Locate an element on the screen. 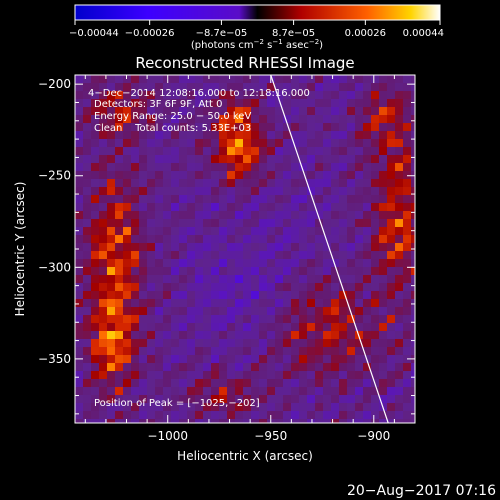 The width and height of the screenshot is (500, 500). colorbar-tick-label: 0.00044 is located at coordinates (423, 33).